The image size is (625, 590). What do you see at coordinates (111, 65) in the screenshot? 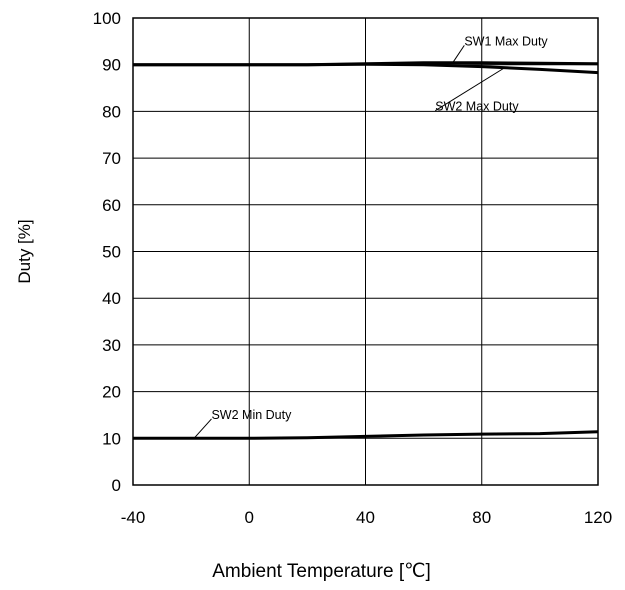
I see `y-tick-label-90: 90` at bounding box center [111, 65].